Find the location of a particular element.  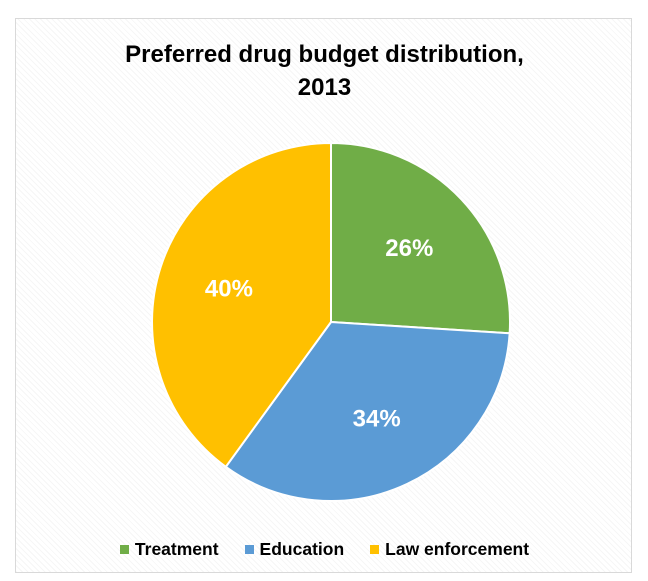

legend-swatch-law-enforcement is located at coordinates (375, 549).